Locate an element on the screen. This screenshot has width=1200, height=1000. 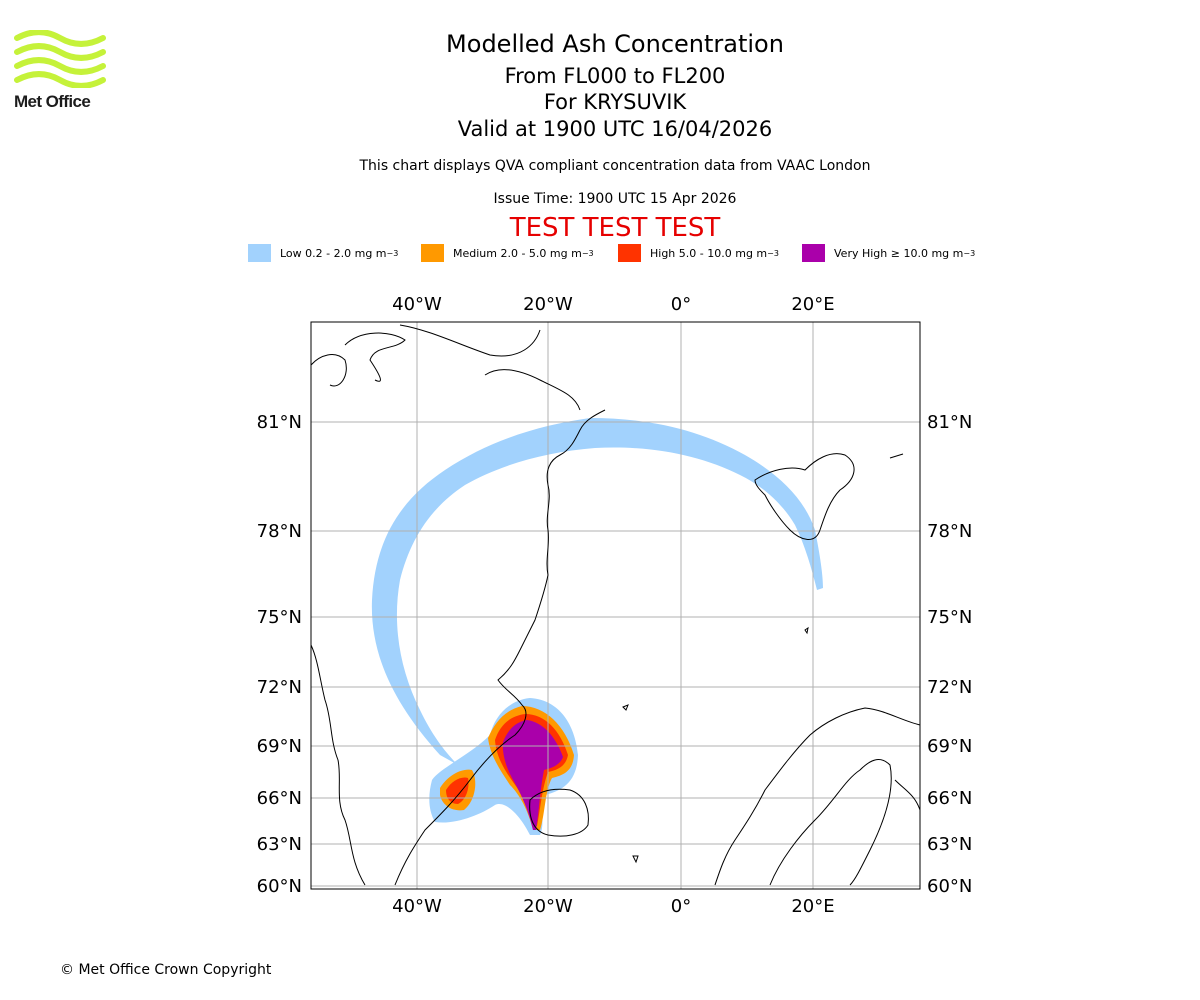
scandinavia-coast is located at coordinates (817, 796).